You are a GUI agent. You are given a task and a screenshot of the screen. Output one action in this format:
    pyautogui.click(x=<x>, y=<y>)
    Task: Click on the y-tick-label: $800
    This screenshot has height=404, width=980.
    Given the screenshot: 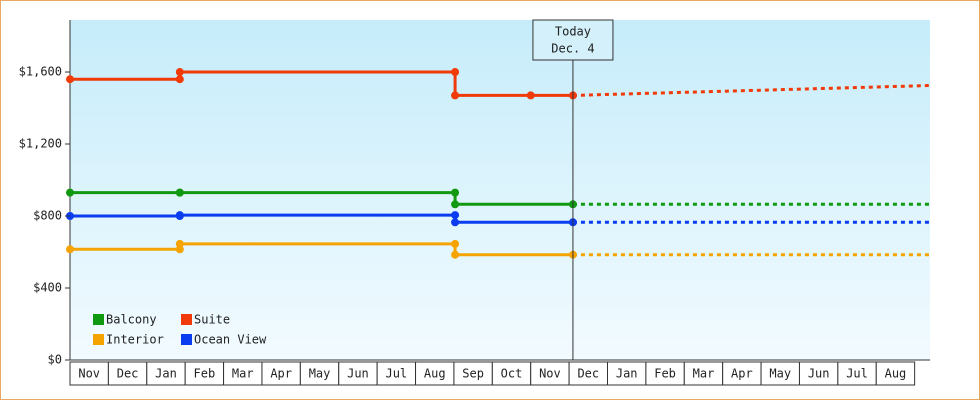 What is the action you would take?
    pyautogui.click(x=47, y=216)
    